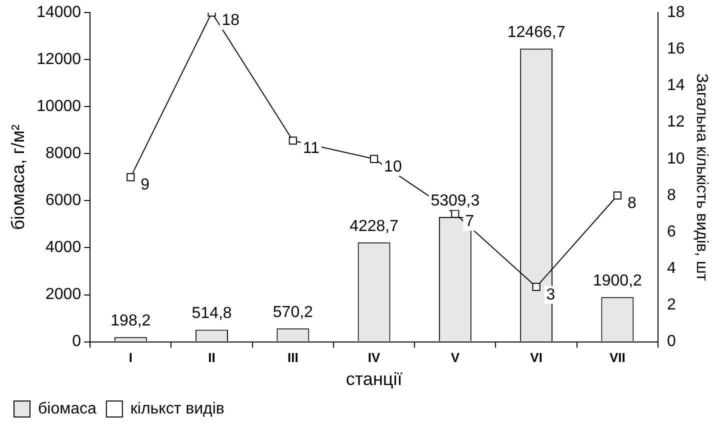 This screenshot has height=427, width=723. What do you see at coordinates (59, 107) in the screenshot?
I see `y-tick-label: 10000` at bounding box center [59, 107].